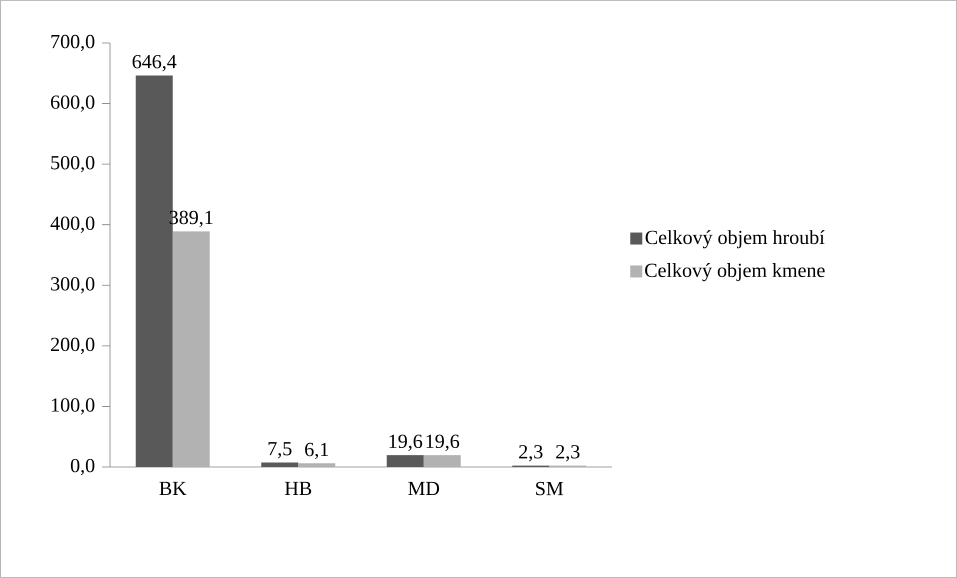 Image resolution: width=957 pixels, height=578 pixels. What do you see at coordinates (424, 488) in the screenshot?
I see `x-tick-label: MD` at bounding box center [424, 488].